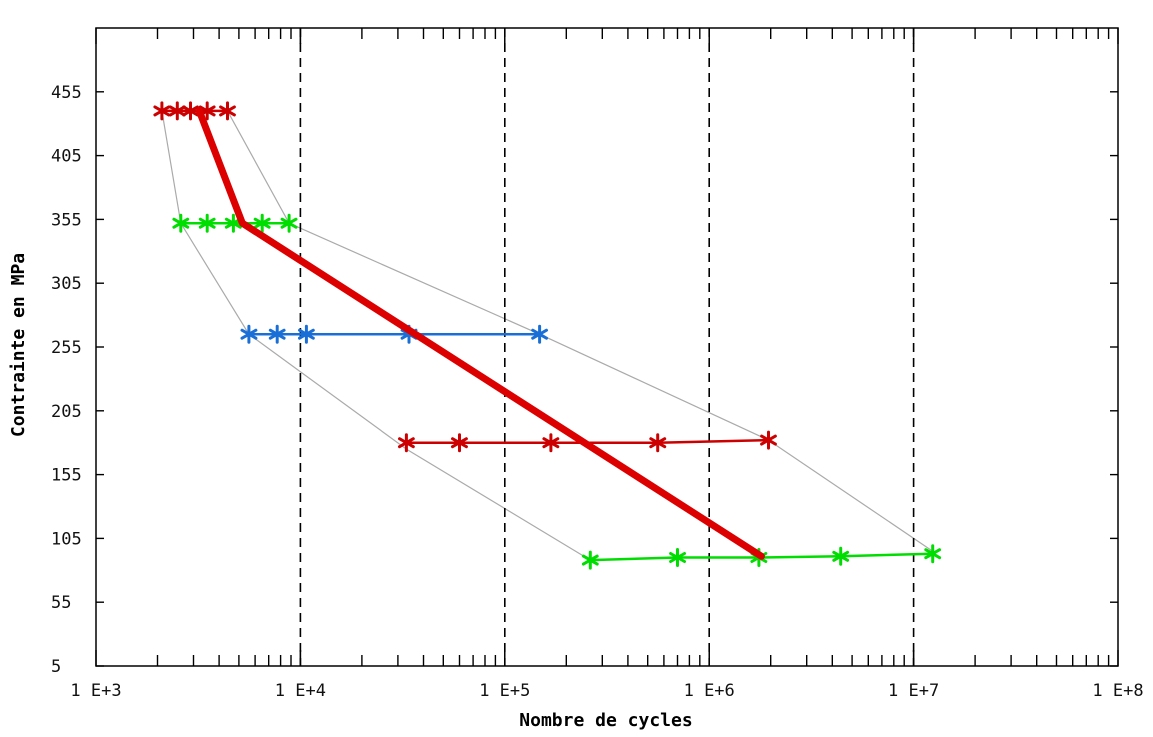 This screenshot has width=1153, height=737. Describe the element at coordinates (1117, 691) in the screenshot. I see `x-tick-label: 1 E+8` at that location.